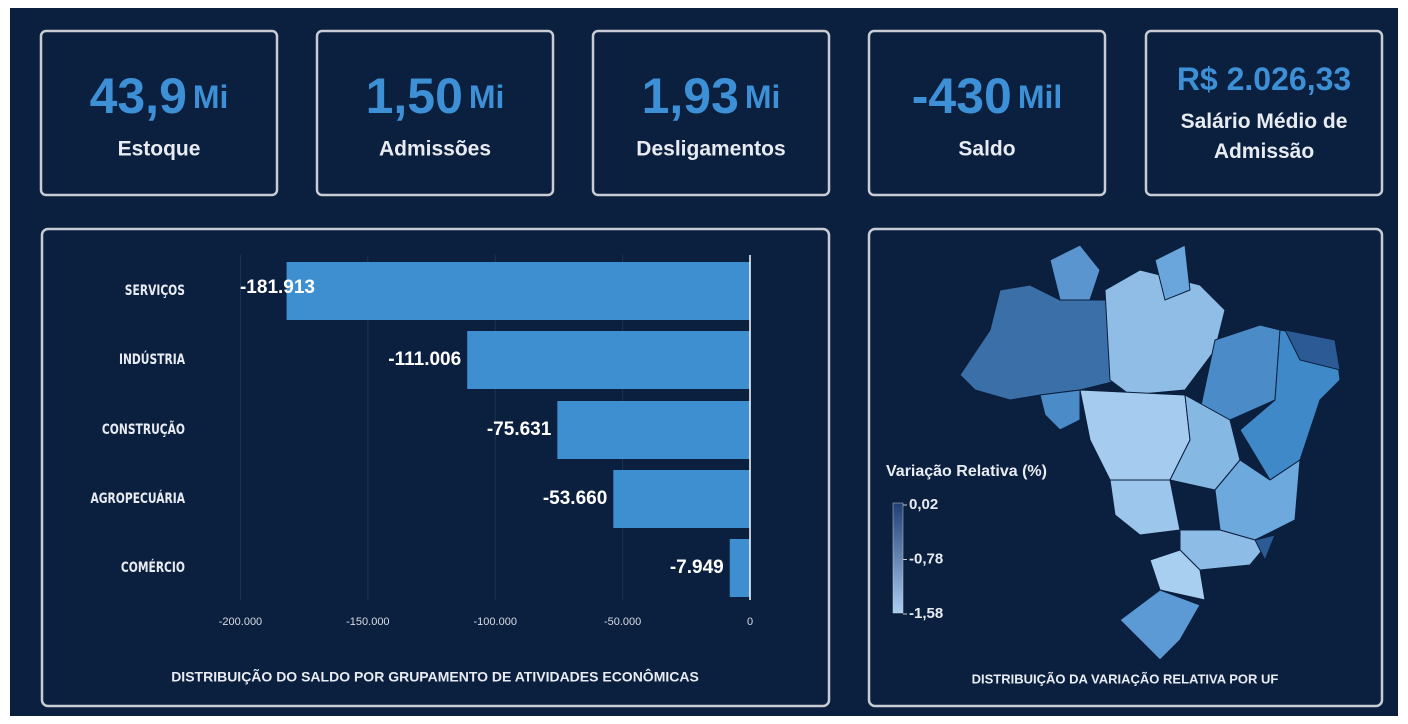 The height and width of the screenshot is (724, 1408). I want to click on kpi-label: Salário Médio de Admissão, so click(1264, 136).